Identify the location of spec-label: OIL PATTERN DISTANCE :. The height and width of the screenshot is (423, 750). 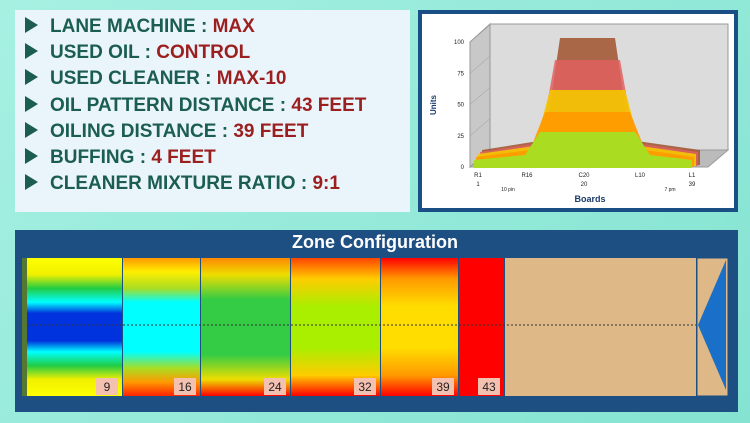
(168, 105).